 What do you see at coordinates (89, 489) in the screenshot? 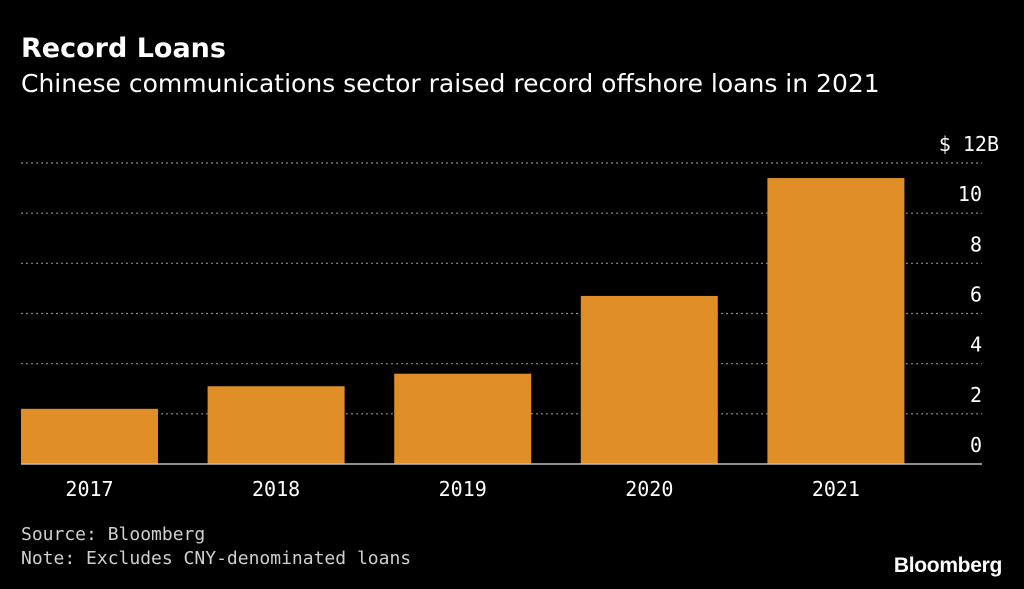
I see `x-tick-label: 2017` at bounding box center [89, 489].